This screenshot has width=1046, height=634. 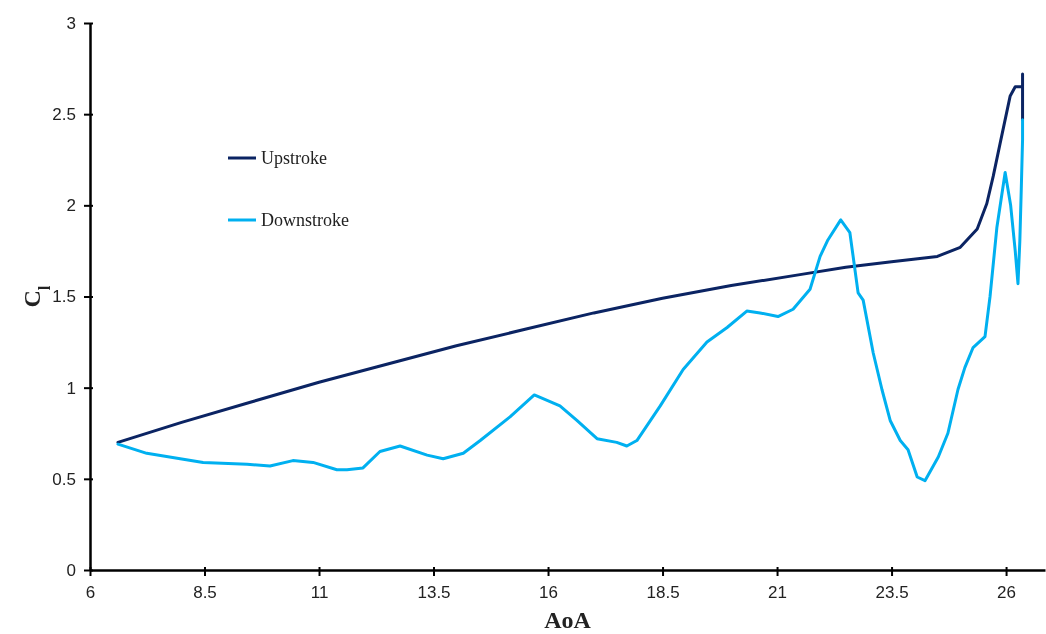 I want to click on x-tick-label: 8.5, so click(x=205, y=592).